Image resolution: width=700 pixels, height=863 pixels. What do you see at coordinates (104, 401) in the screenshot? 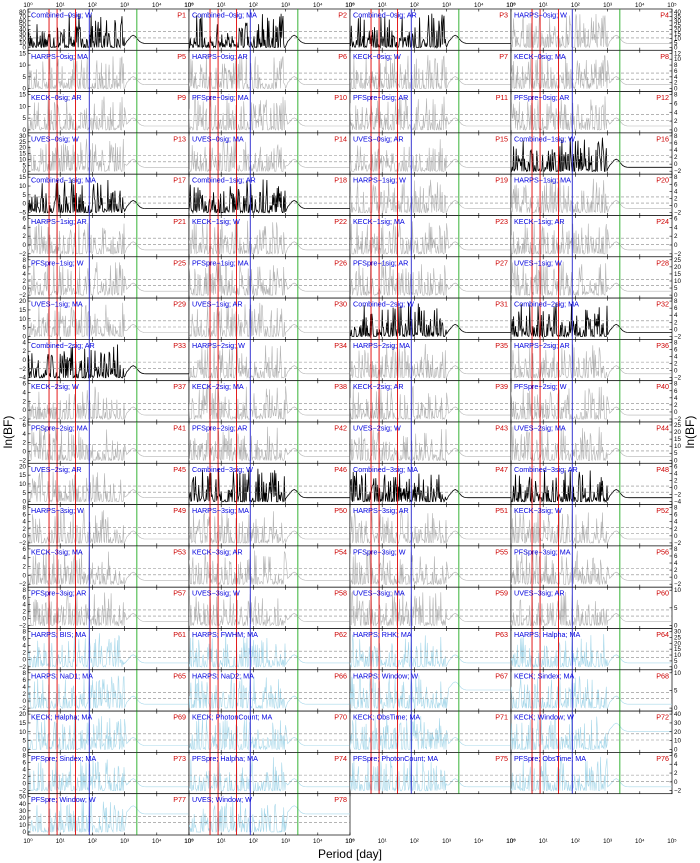
I see `panel-P37: KECK−2sig; W P37 −2 0 24 6` at bounding box center [104, 401].